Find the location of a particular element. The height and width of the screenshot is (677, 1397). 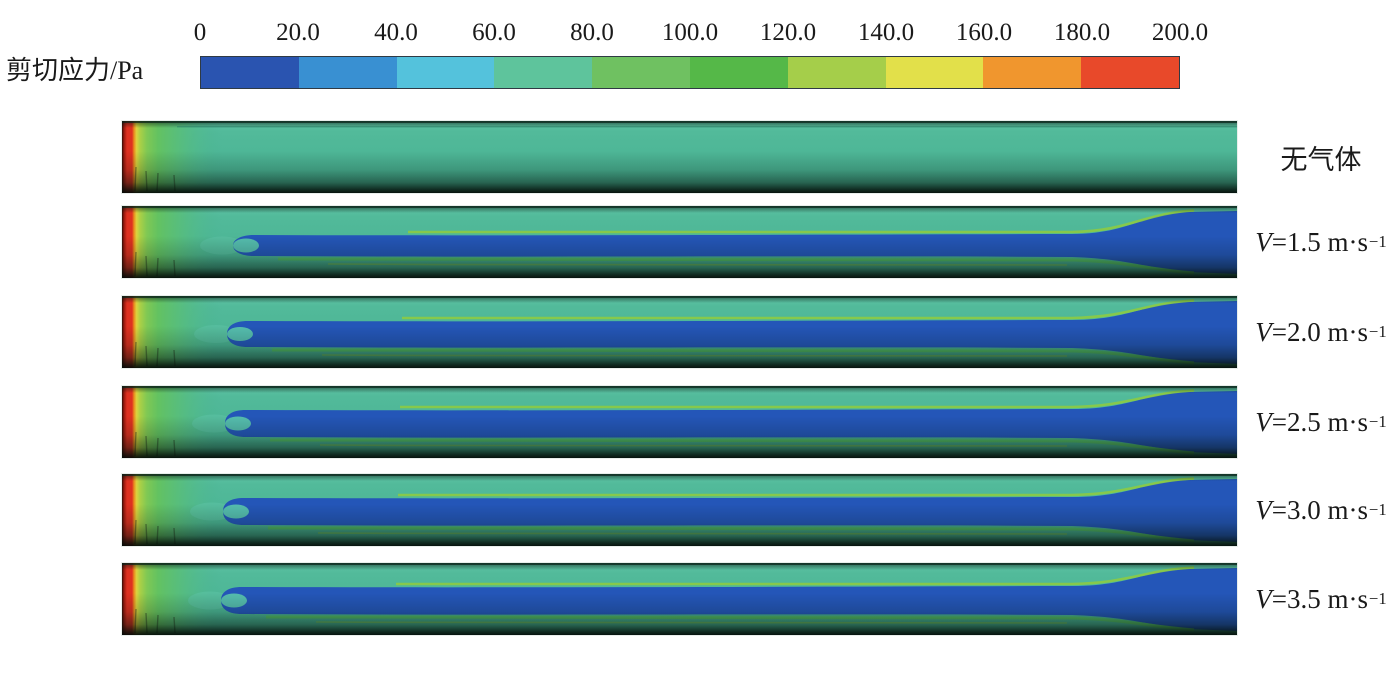

colorbar-tick-label: 80.0 is located at coordinates (592, 32).